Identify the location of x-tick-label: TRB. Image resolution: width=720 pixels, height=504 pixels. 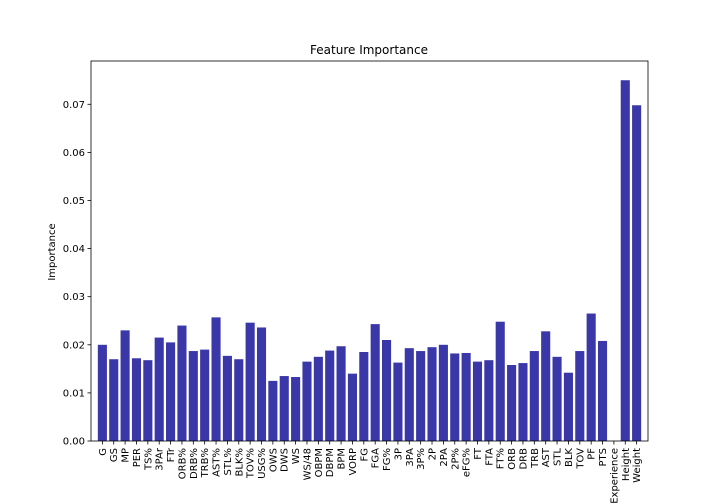
(535, 458).